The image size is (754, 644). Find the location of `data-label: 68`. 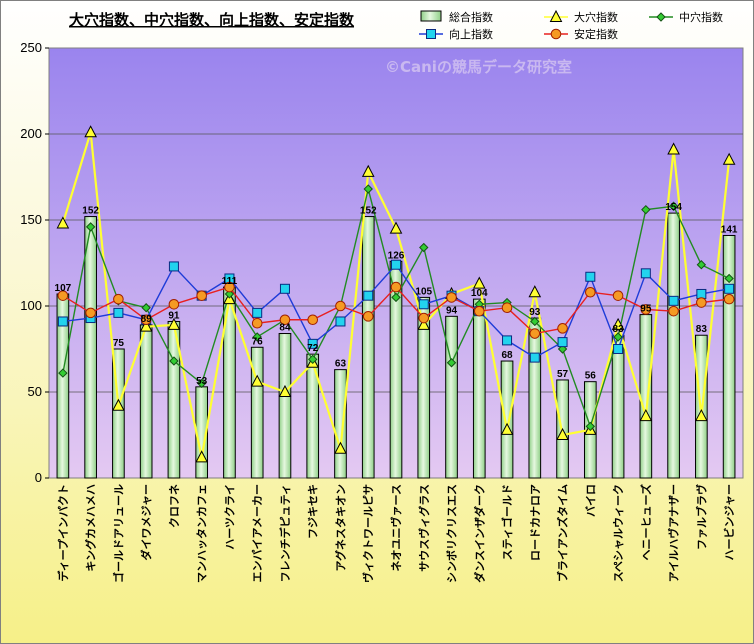

data-label: 68 is located at coordinates (507, 355).